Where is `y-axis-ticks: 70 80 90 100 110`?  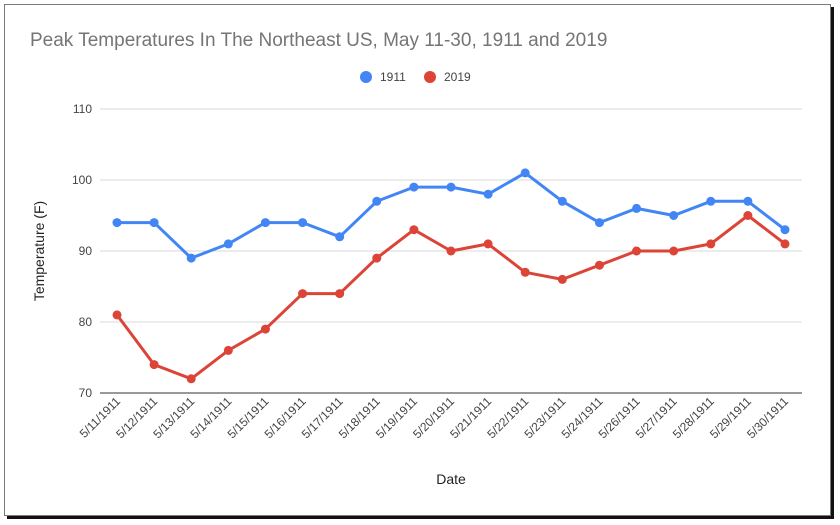
y-axis-ticks: 70 80 90 100 110 is located at coordinates (82, 251).